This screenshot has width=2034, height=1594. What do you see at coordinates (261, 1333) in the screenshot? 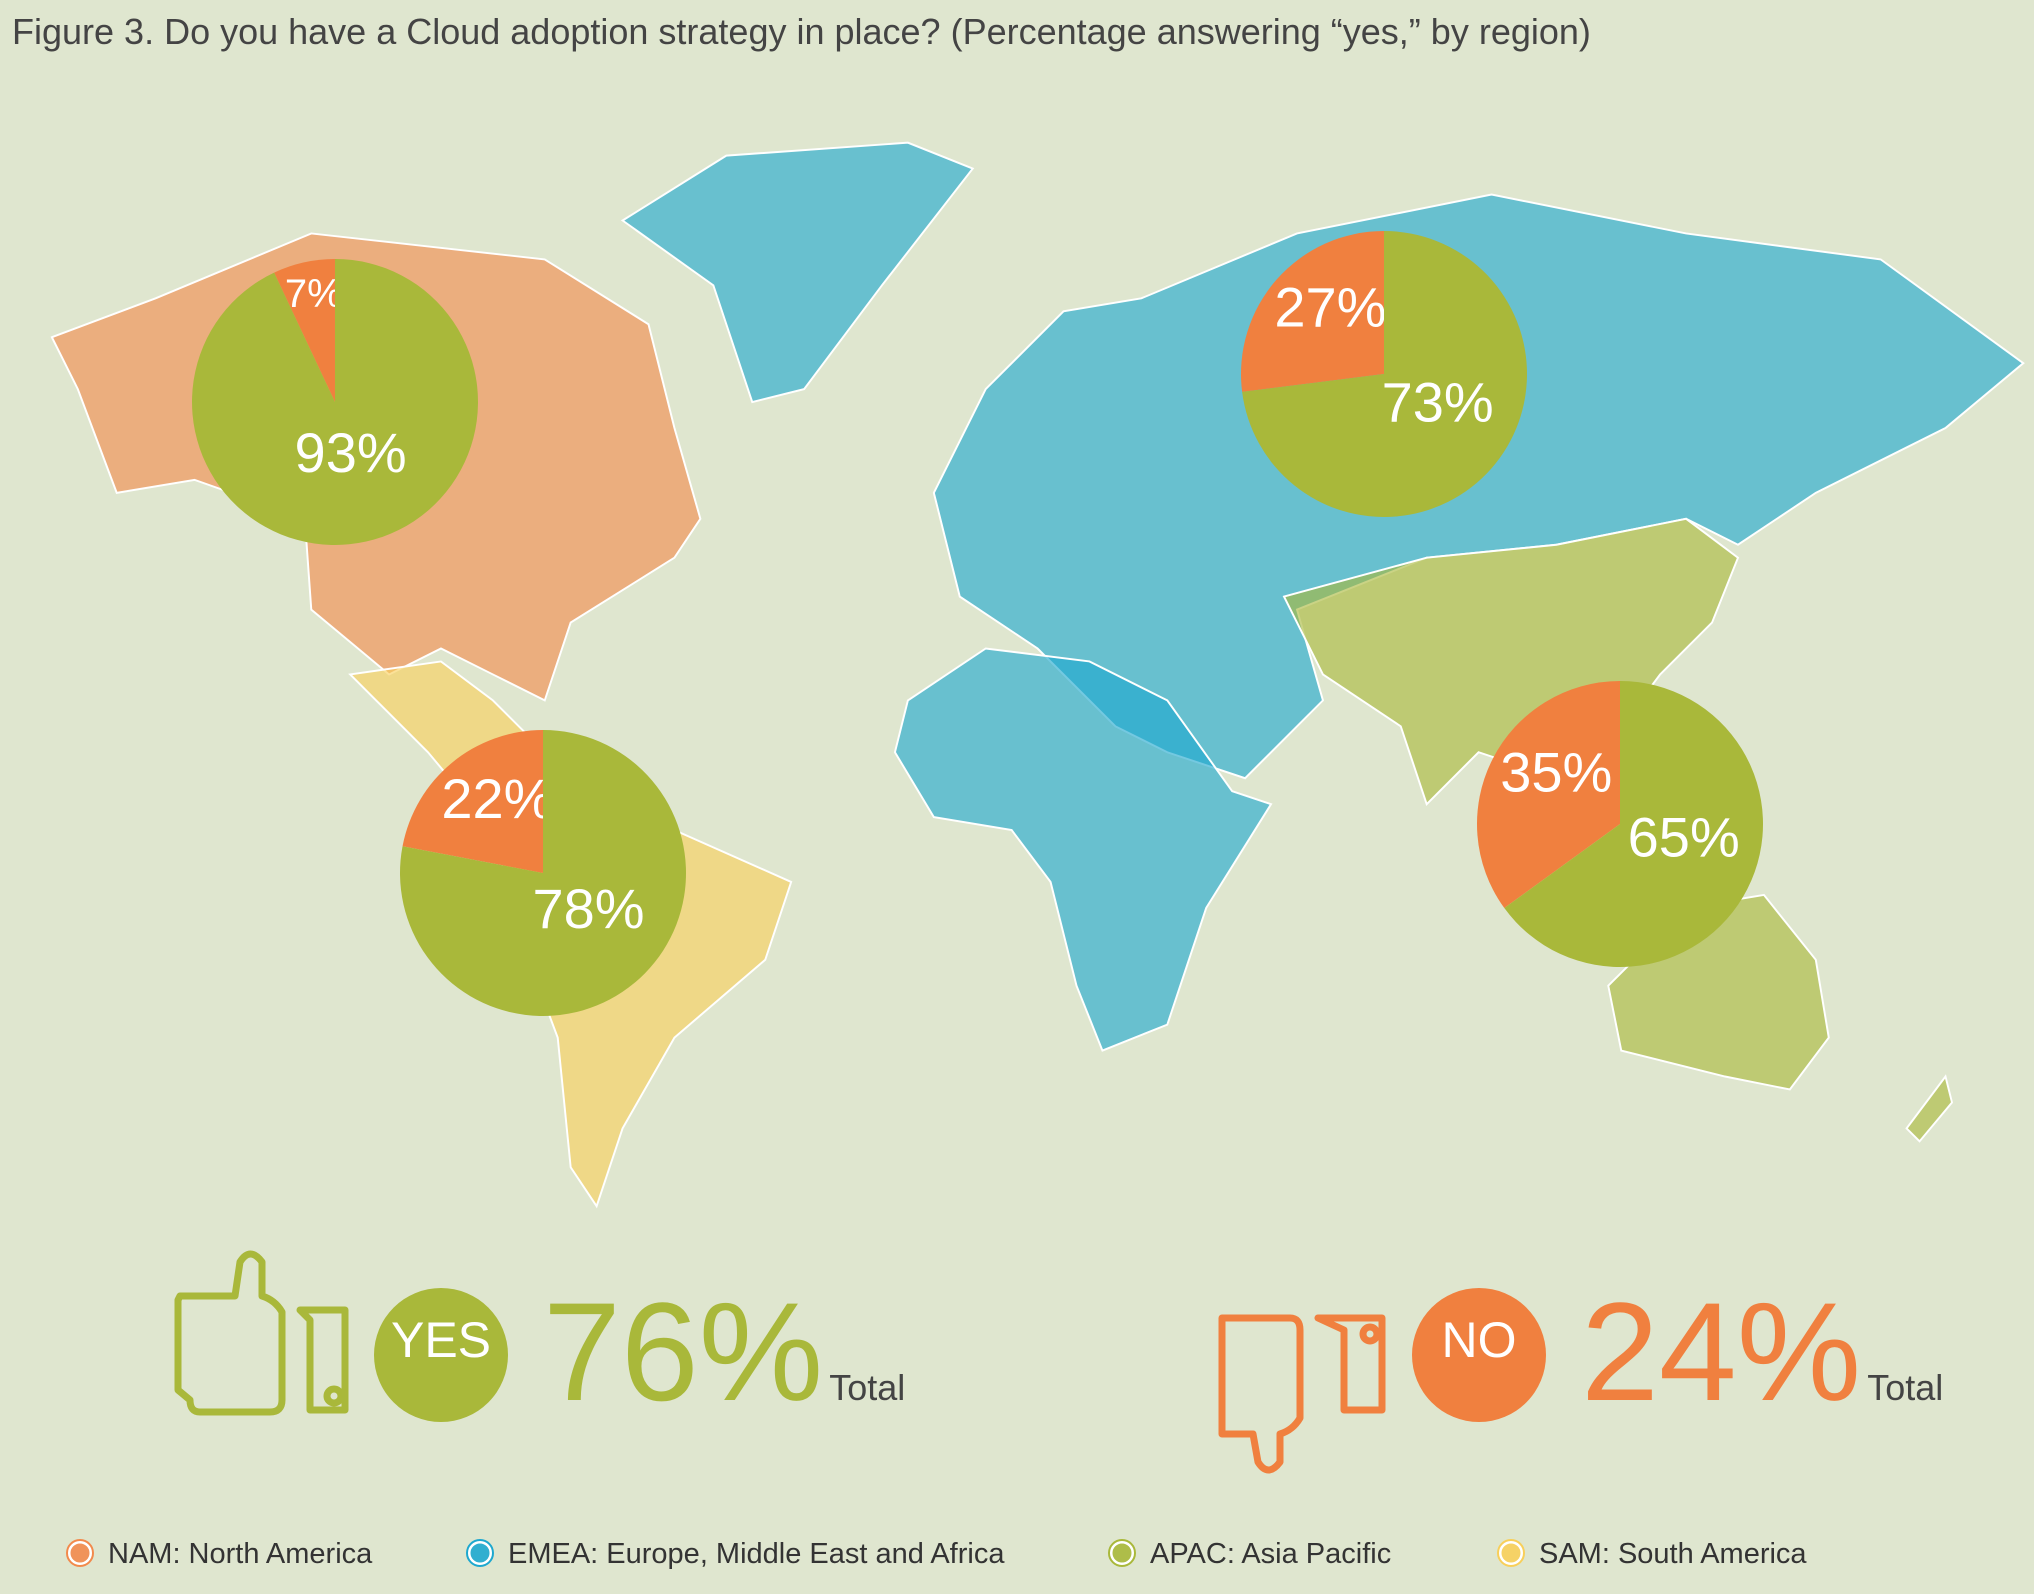
I see `thumbs-up-icon` at bounding box center [261, 1333].